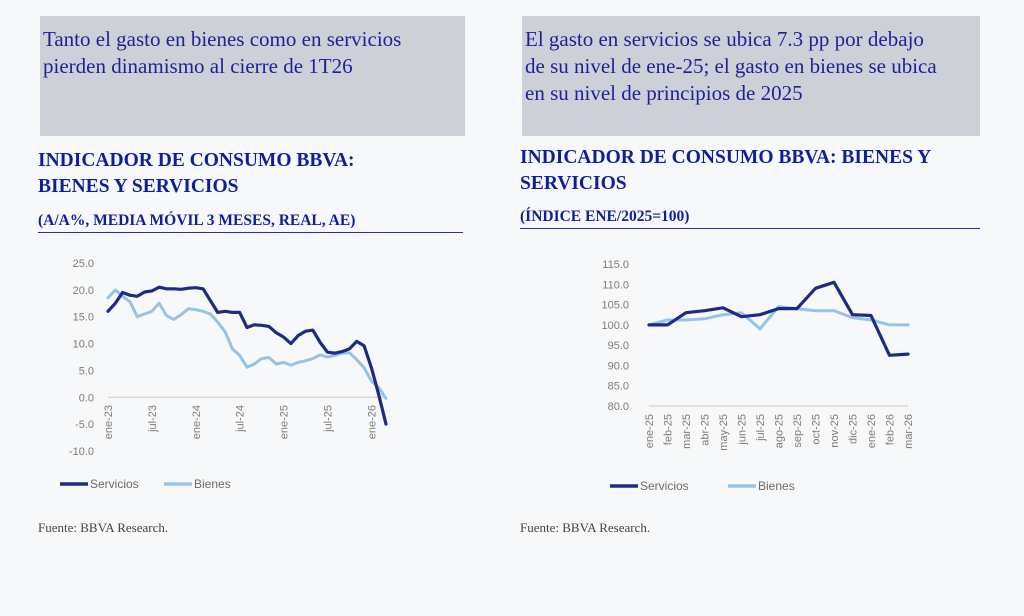 This screenshot has height=616, width=1024. I want to click on left-chart-ytick-label: 0.0, so click(86, 398).